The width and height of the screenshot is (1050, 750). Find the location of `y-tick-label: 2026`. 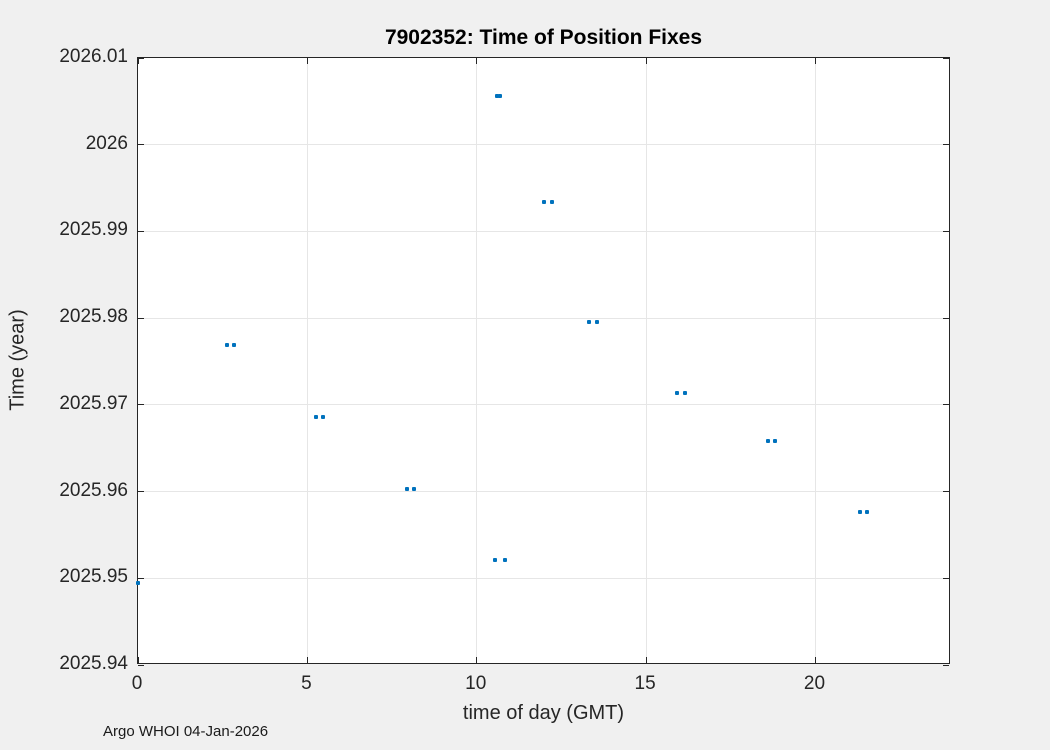

y-tick-label: 2026 is located at coordinates (106, 143).